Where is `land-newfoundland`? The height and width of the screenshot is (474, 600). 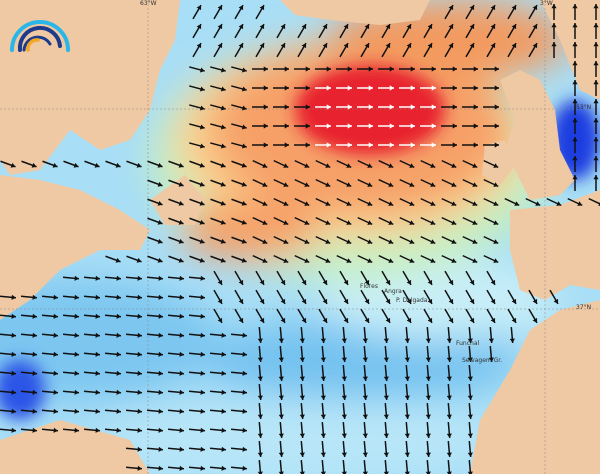 land-newfoundland is located at coordinates (177, 200).